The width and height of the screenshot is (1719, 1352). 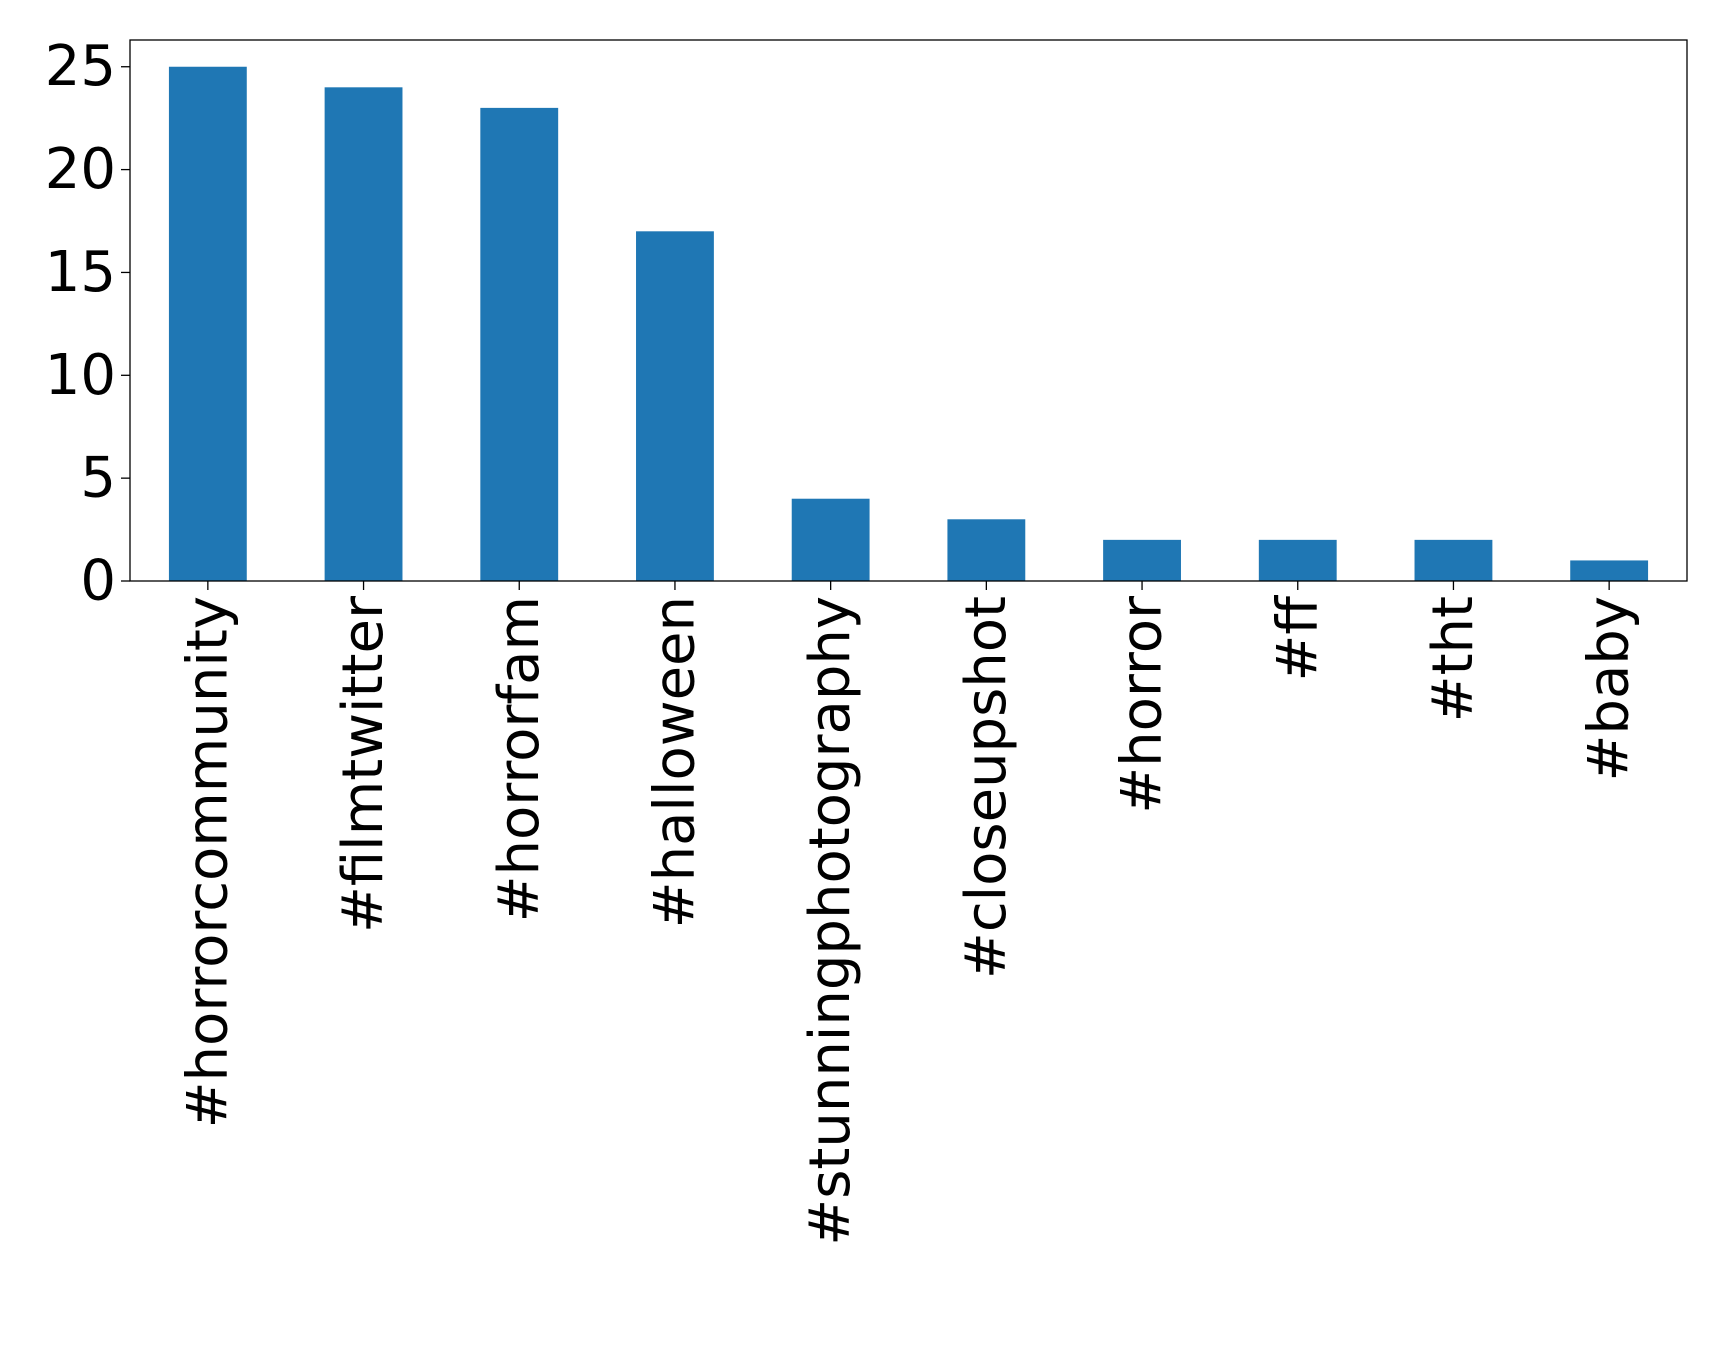 What do you see at coordinates (674, 762) in the screenshot?
I see `x-tick-label: #halloween` at bounding box center [674, 762].